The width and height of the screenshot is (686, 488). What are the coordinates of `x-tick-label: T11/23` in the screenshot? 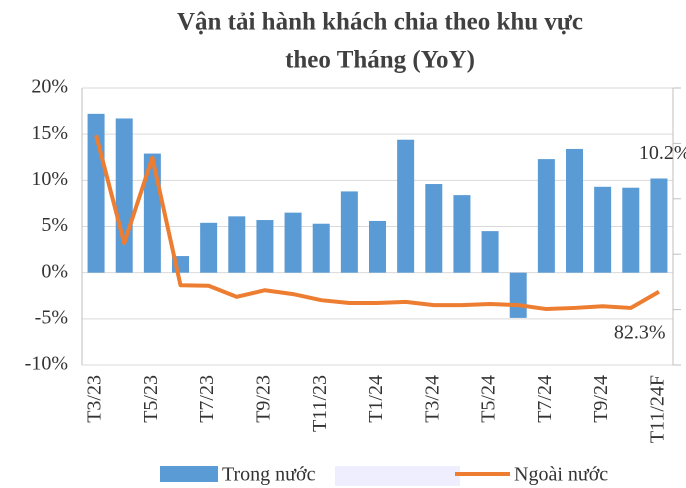 It's located at (320, 403).